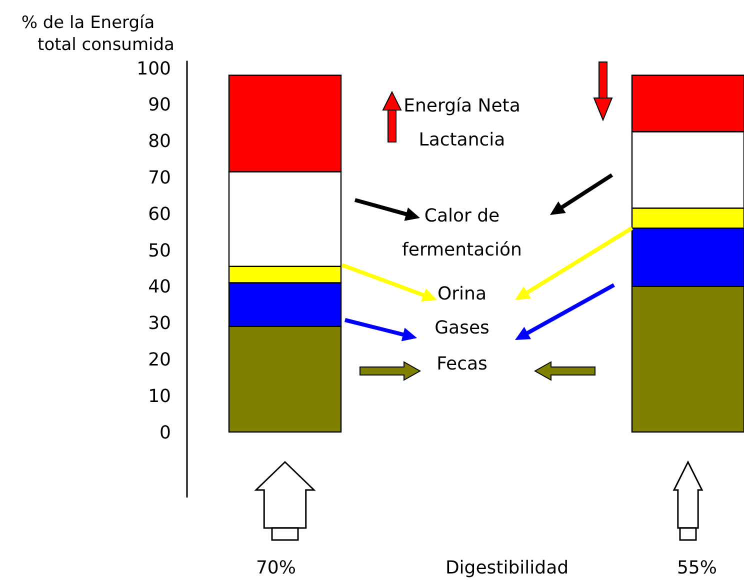 This screenshot has width=744, height=580. I want to click on legend-label: Energía Neta Lactancia, so click(462, 122).